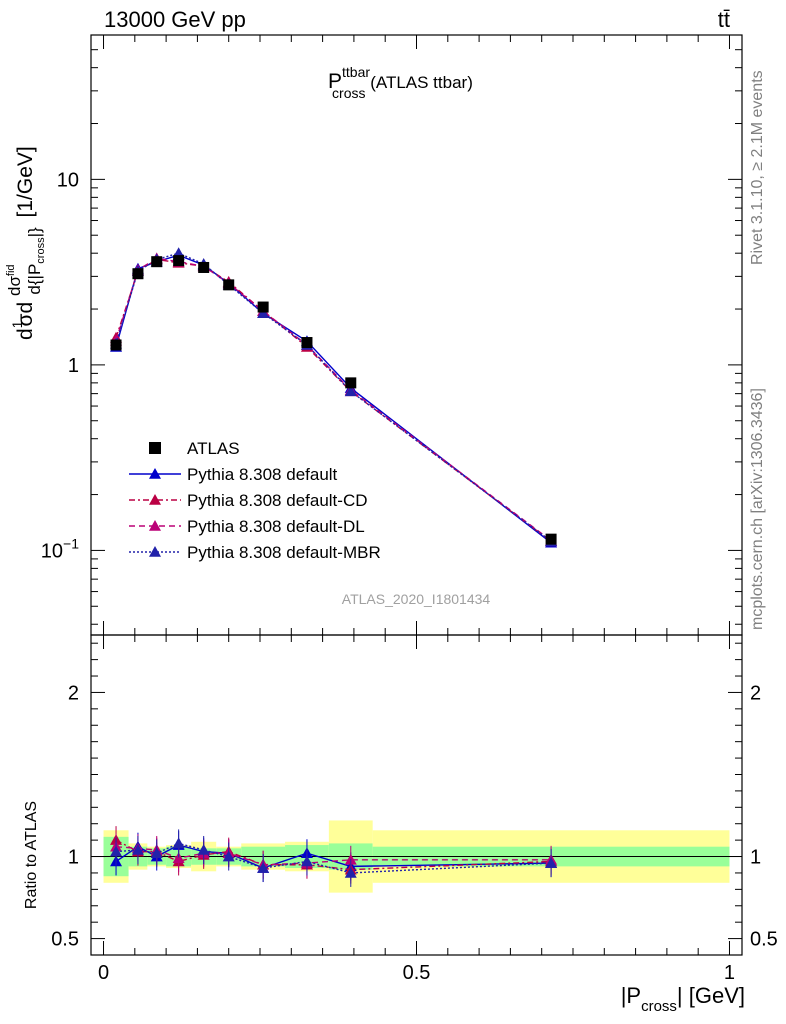 Image resolution: width=786 pixels, height=1024 pixels. I want to click on legend-marker-atlas, so click(155, 448).